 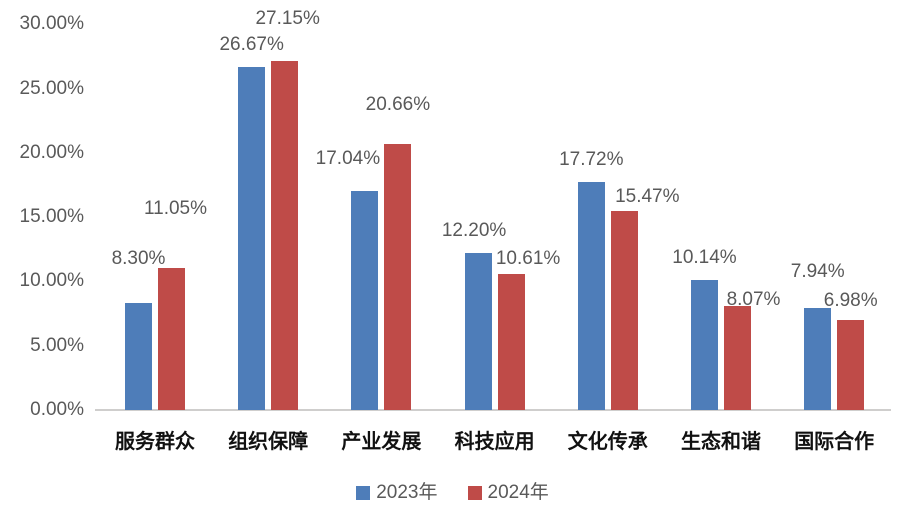 I want to click on bar-2023年-科技应用, so click(x=478, y=331).